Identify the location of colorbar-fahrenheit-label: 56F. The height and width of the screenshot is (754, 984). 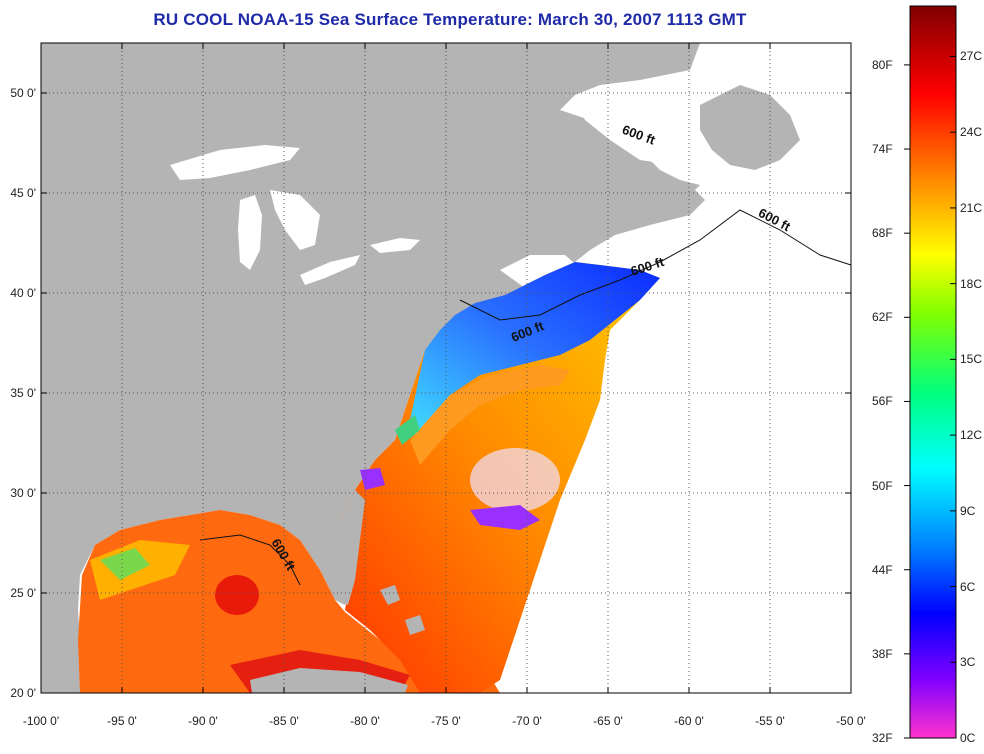
(882, 401).